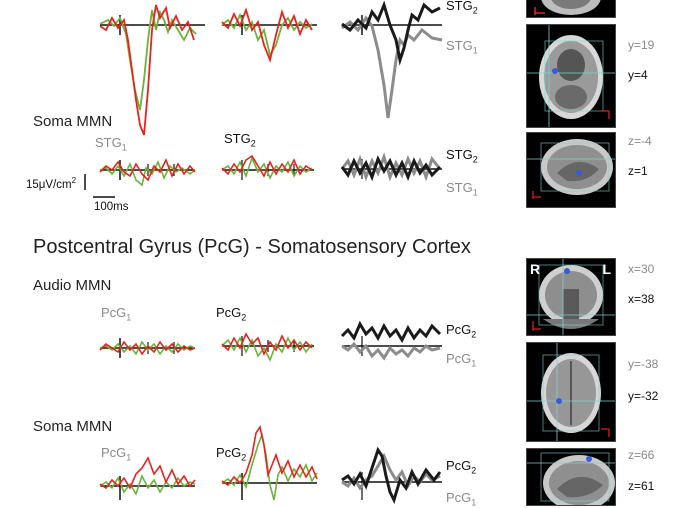 This screenshot has height=508, width=680. What do you see at coordinates (462, 47) in the screenshot?
I see `stg-audio-overlay-bottom-label: STG1` at bounding box center [462, 47].